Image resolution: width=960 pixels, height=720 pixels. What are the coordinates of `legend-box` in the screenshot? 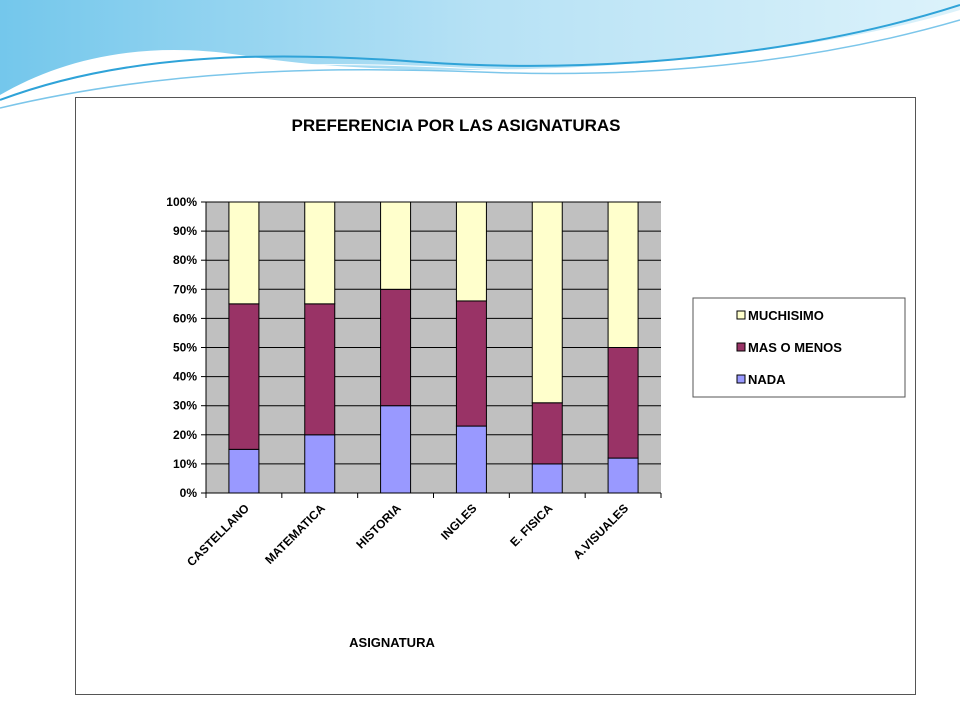 It's located at (799, 347).